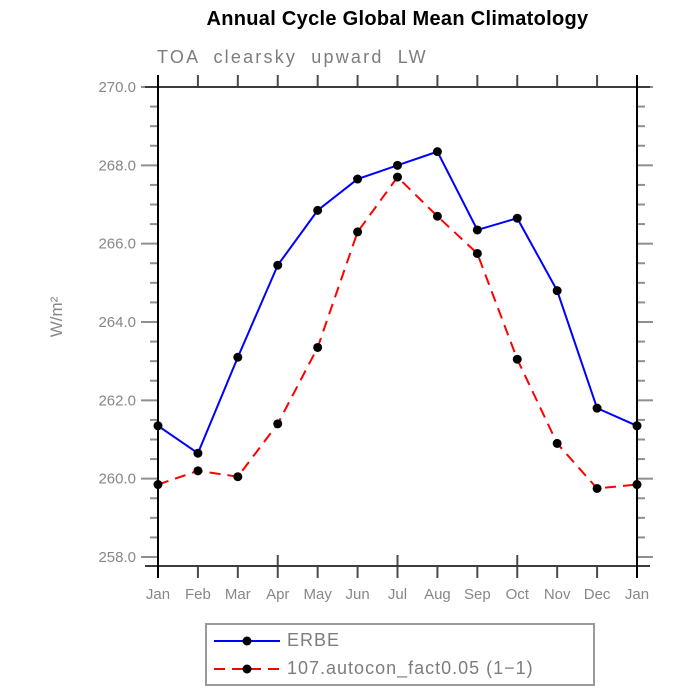  What do you see at coordinates (402, 641) in the screenshot?
I see `legend-item-erbe: ERBE` at bounding box center [402, 641].